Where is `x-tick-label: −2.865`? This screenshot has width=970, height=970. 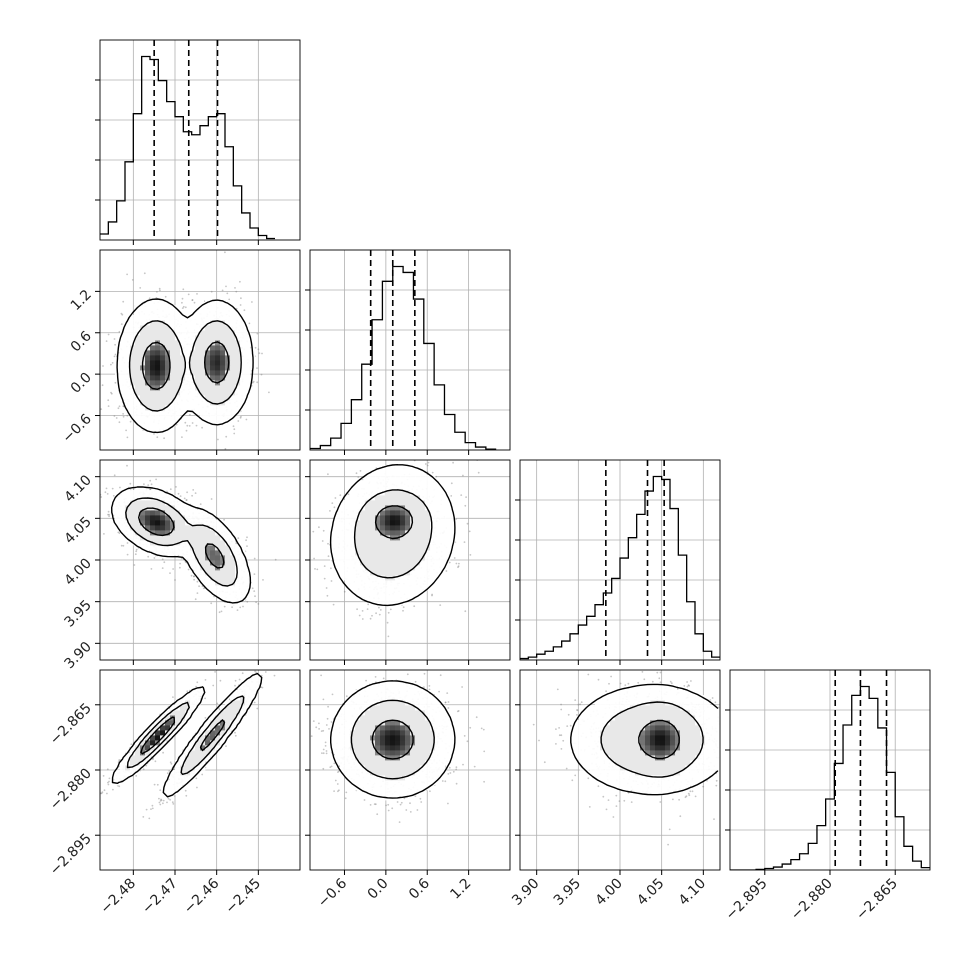
x-tick-label: −2.865 is located at coordinates (877, 900).